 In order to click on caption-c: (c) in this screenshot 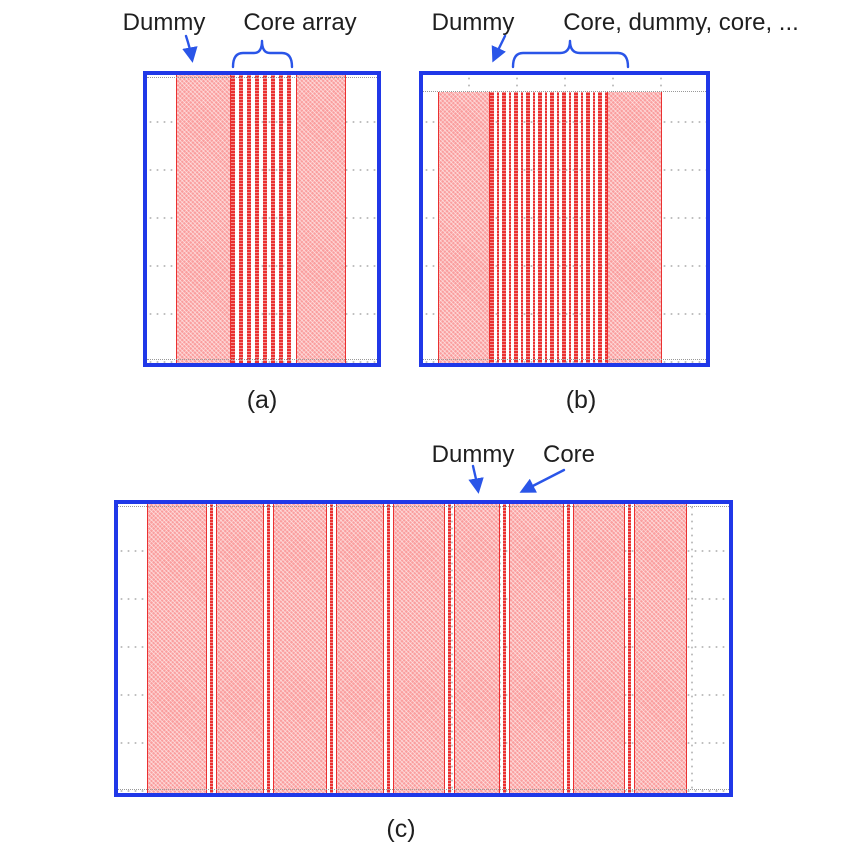, I will do `click(401, 829)`.